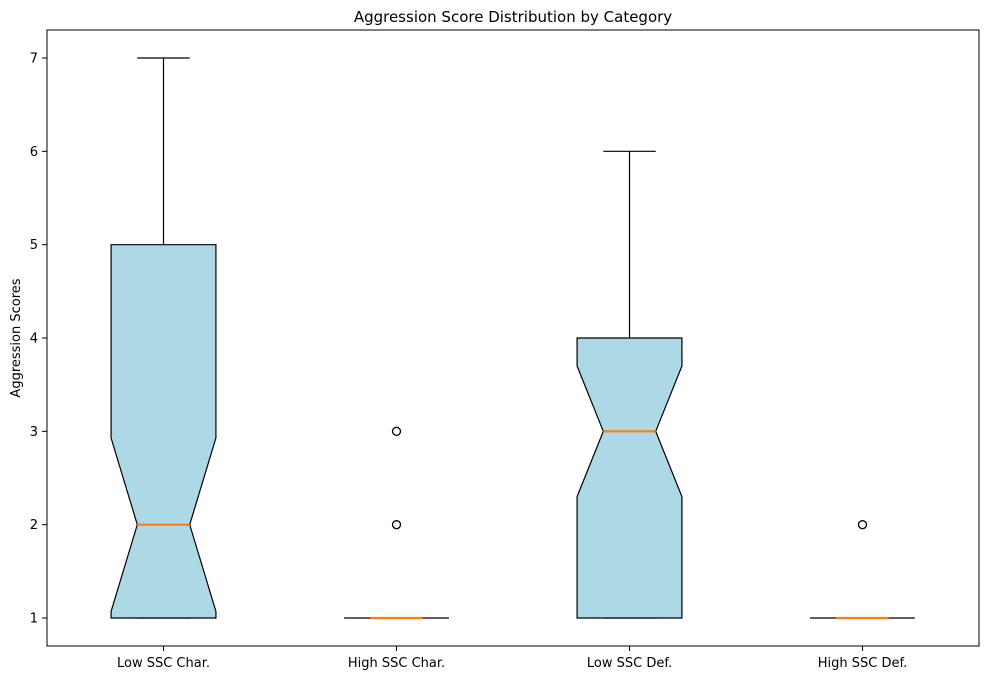  Describe the element at coordinates (16, 337) in the screenshot. I see `y-axis-label: Aggression Scores` at that location.